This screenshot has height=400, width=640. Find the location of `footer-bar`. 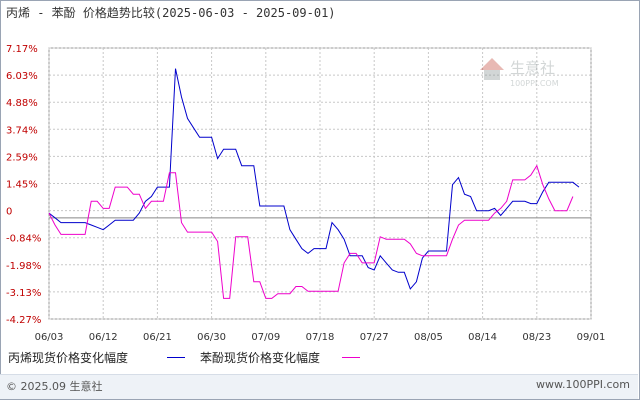

footer-bar is located at coordinates (319, 386).